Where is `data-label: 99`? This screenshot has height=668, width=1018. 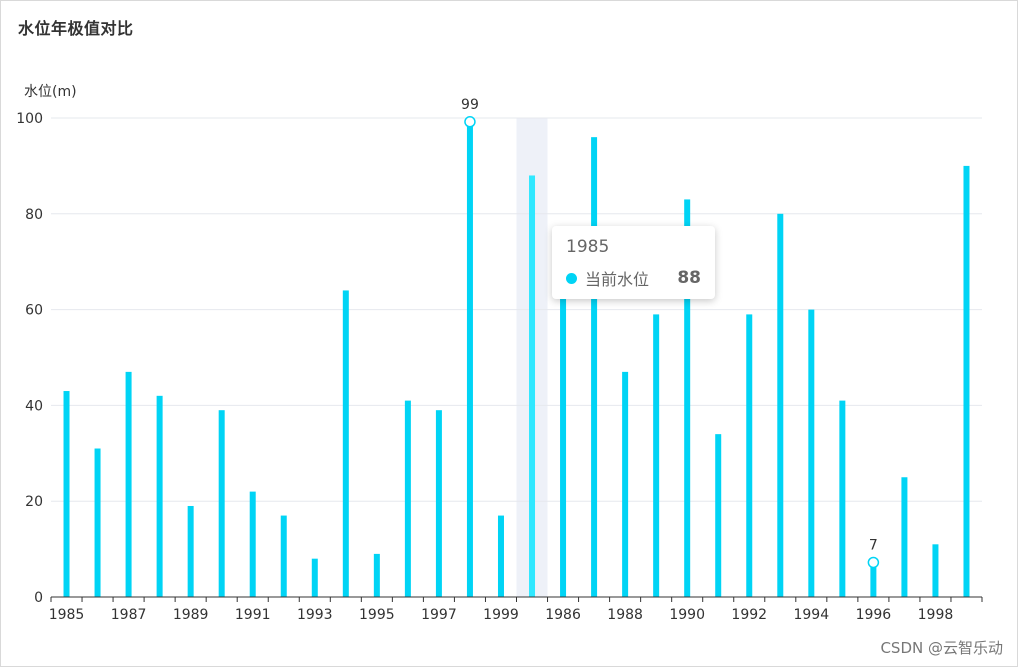
data-label: 99 is located at coordinates (470, 105).